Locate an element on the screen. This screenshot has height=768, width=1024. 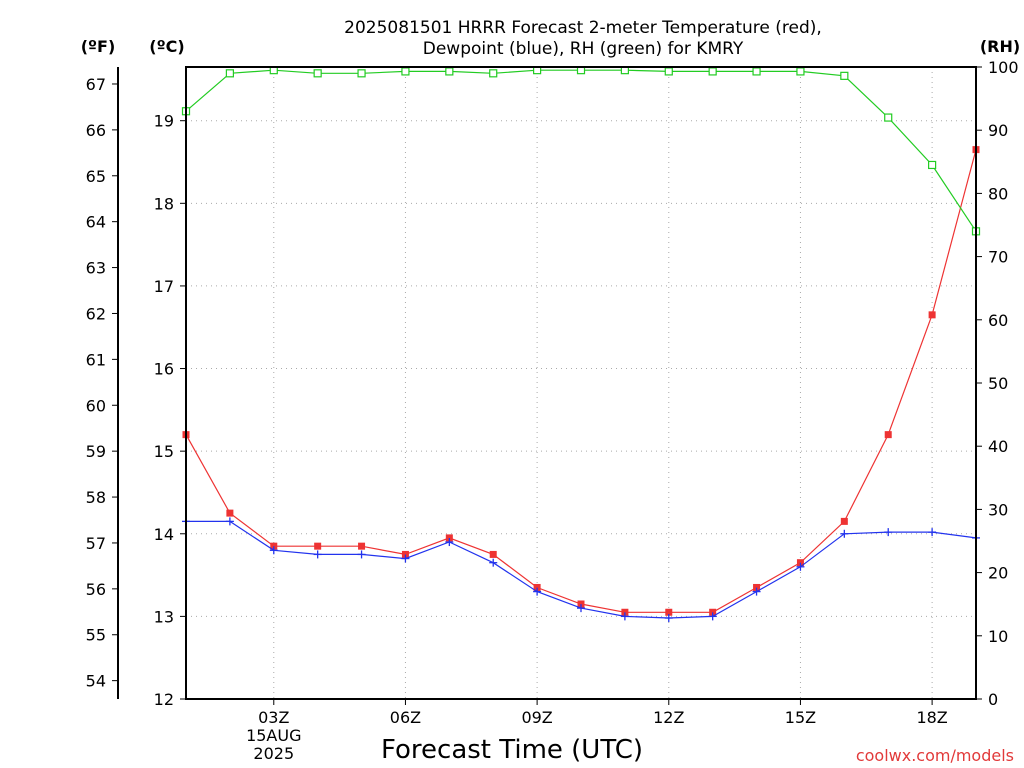
chart-title-line2: Dewpoint (blue), RH (green) for KMRY is located at coordinates (583, 49).